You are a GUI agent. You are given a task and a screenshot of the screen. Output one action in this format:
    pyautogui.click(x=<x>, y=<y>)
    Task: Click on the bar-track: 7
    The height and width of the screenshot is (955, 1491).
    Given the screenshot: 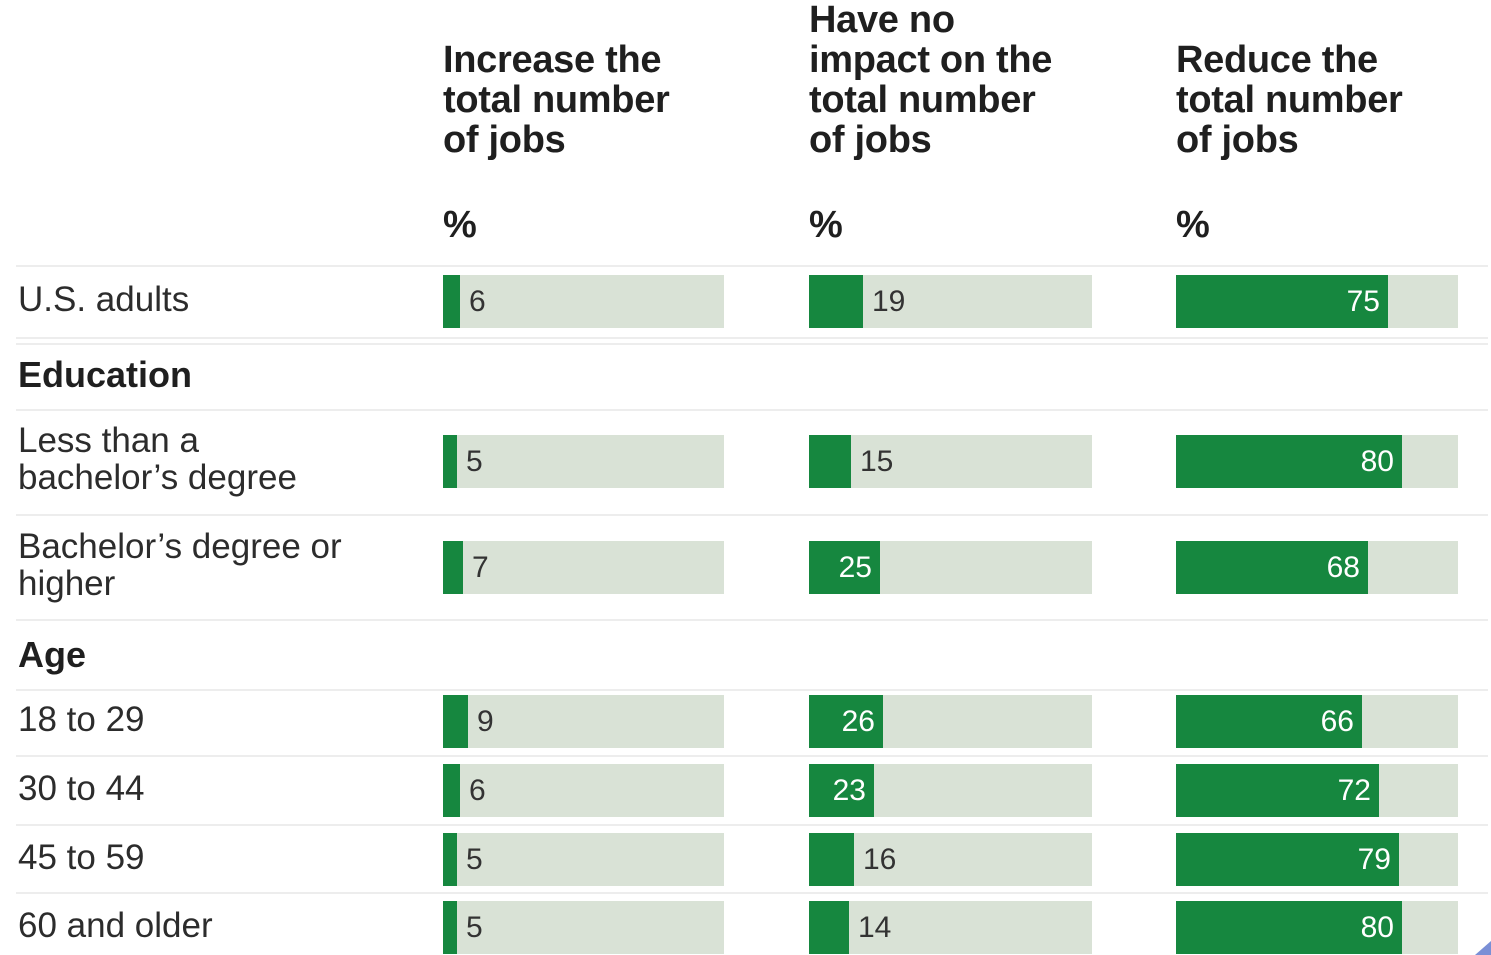 What is the action you would take?
    pyautogui.click(x=583, y=567)
    